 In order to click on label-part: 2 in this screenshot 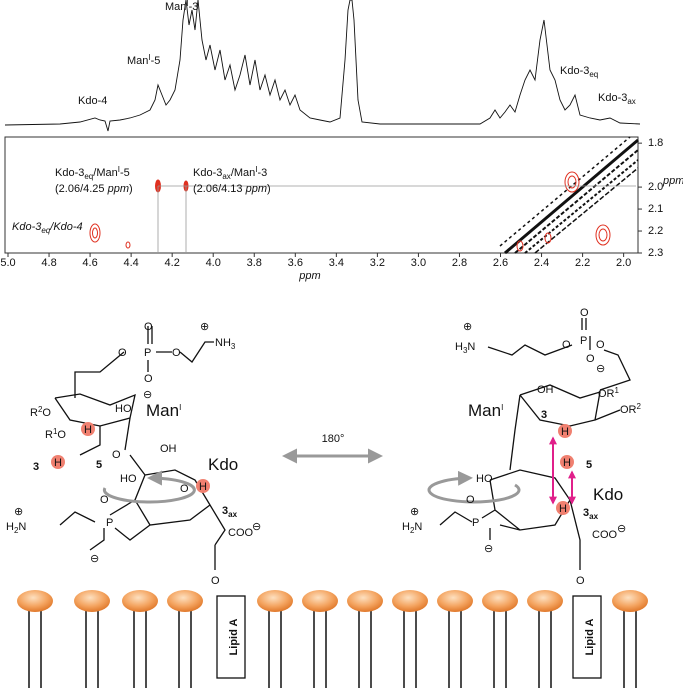, I will do `click(639, 406)`.